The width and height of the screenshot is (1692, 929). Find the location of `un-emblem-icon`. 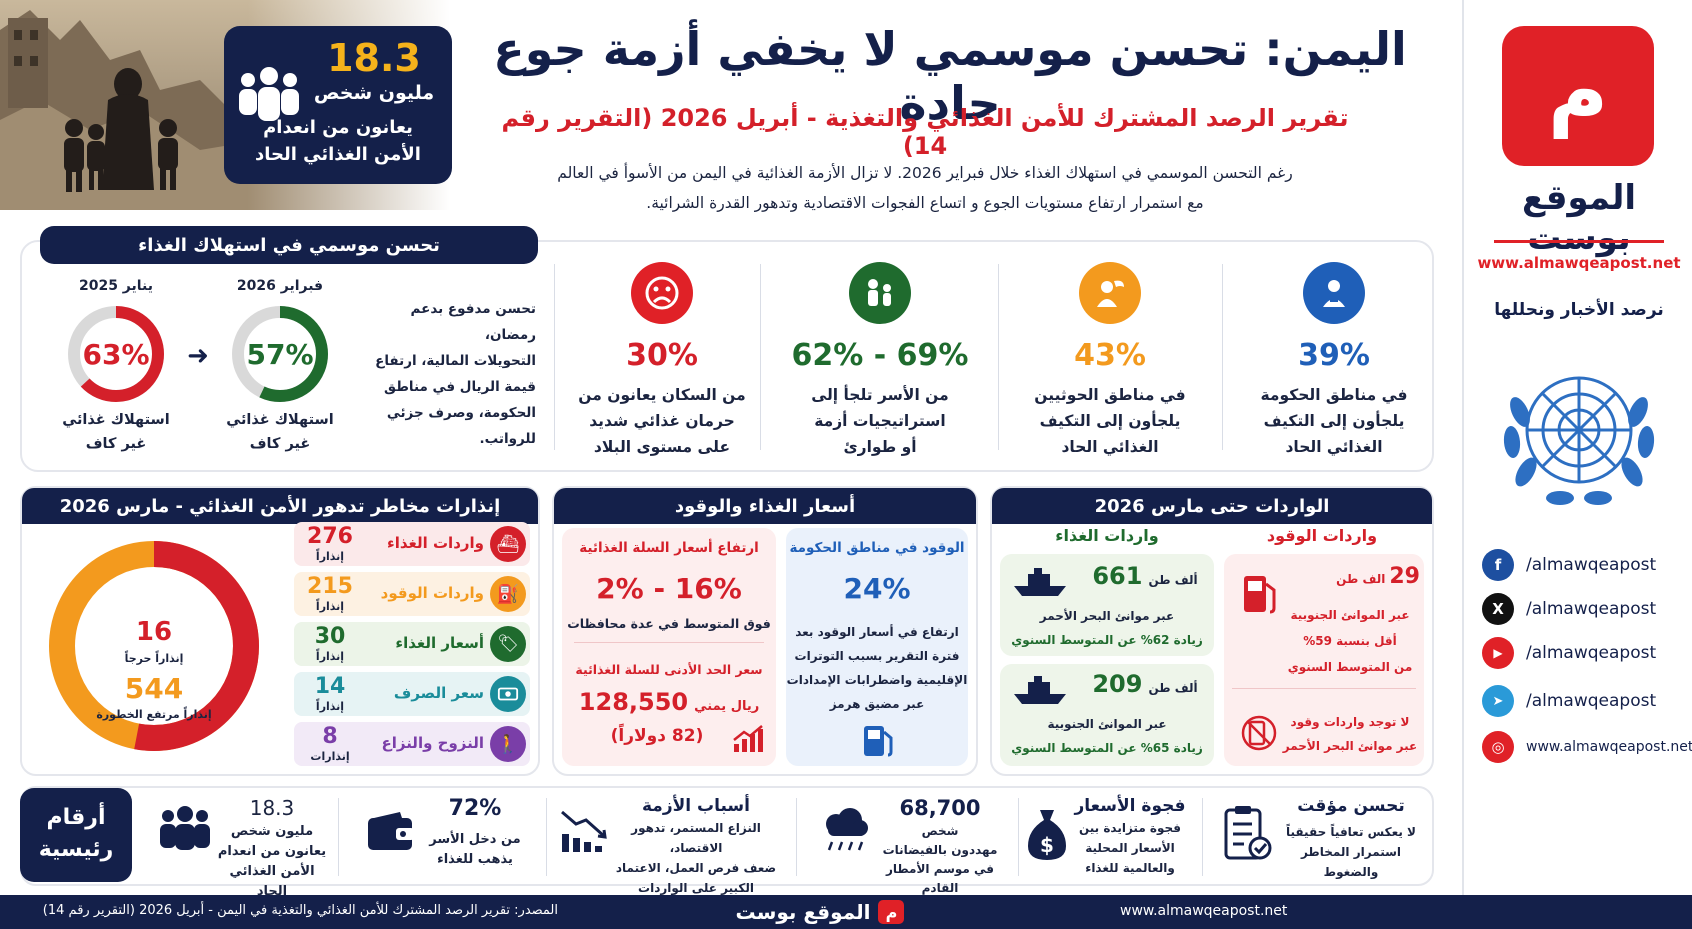

un-emblem-icon is located at coordinates (1579, 440).